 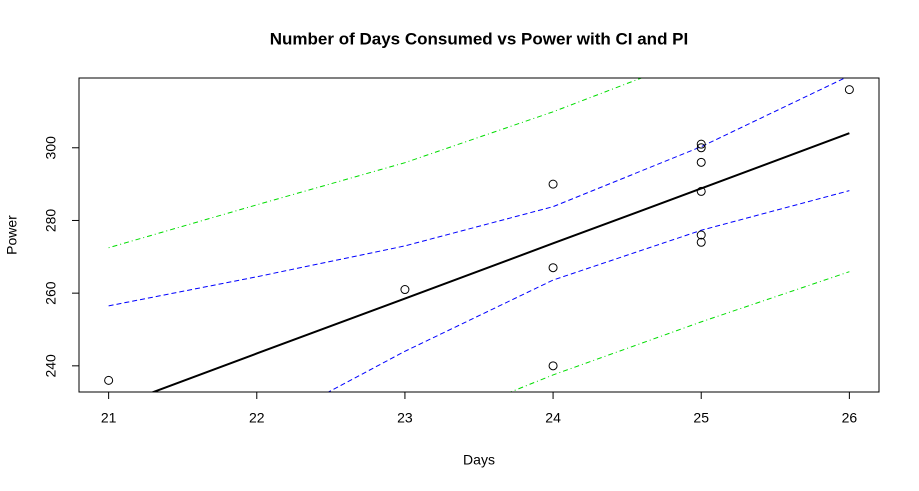 I want to click on y-tick-label: 300, so click(x=51, y=148).